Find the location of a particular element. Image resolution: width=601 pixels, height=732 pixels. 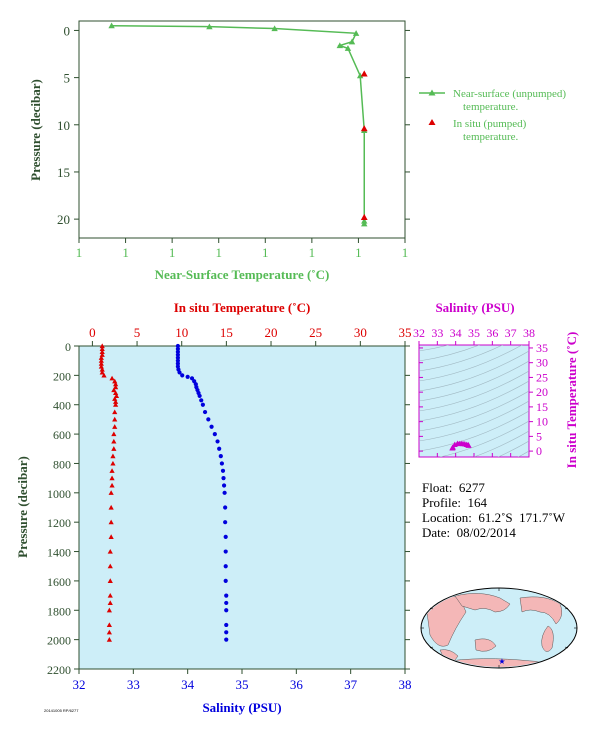

footer-stamp: 20141005 RP/6277 is located at coordinates (61, 710).